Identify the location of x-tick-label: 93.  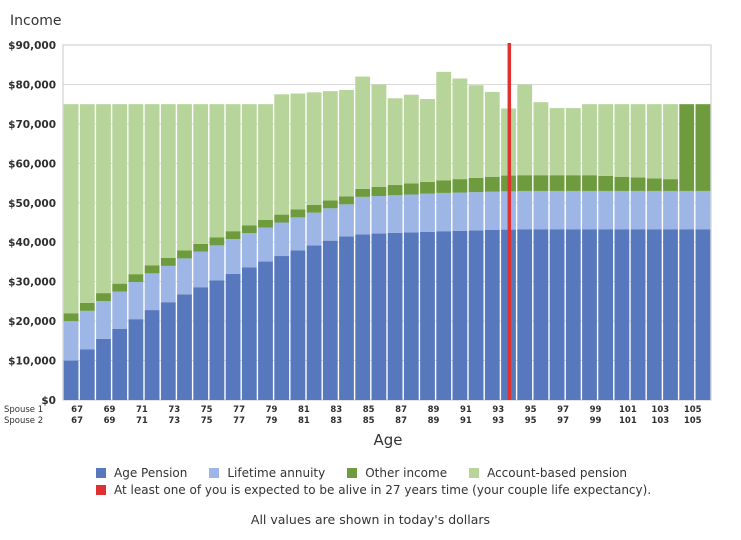
(498, 410).